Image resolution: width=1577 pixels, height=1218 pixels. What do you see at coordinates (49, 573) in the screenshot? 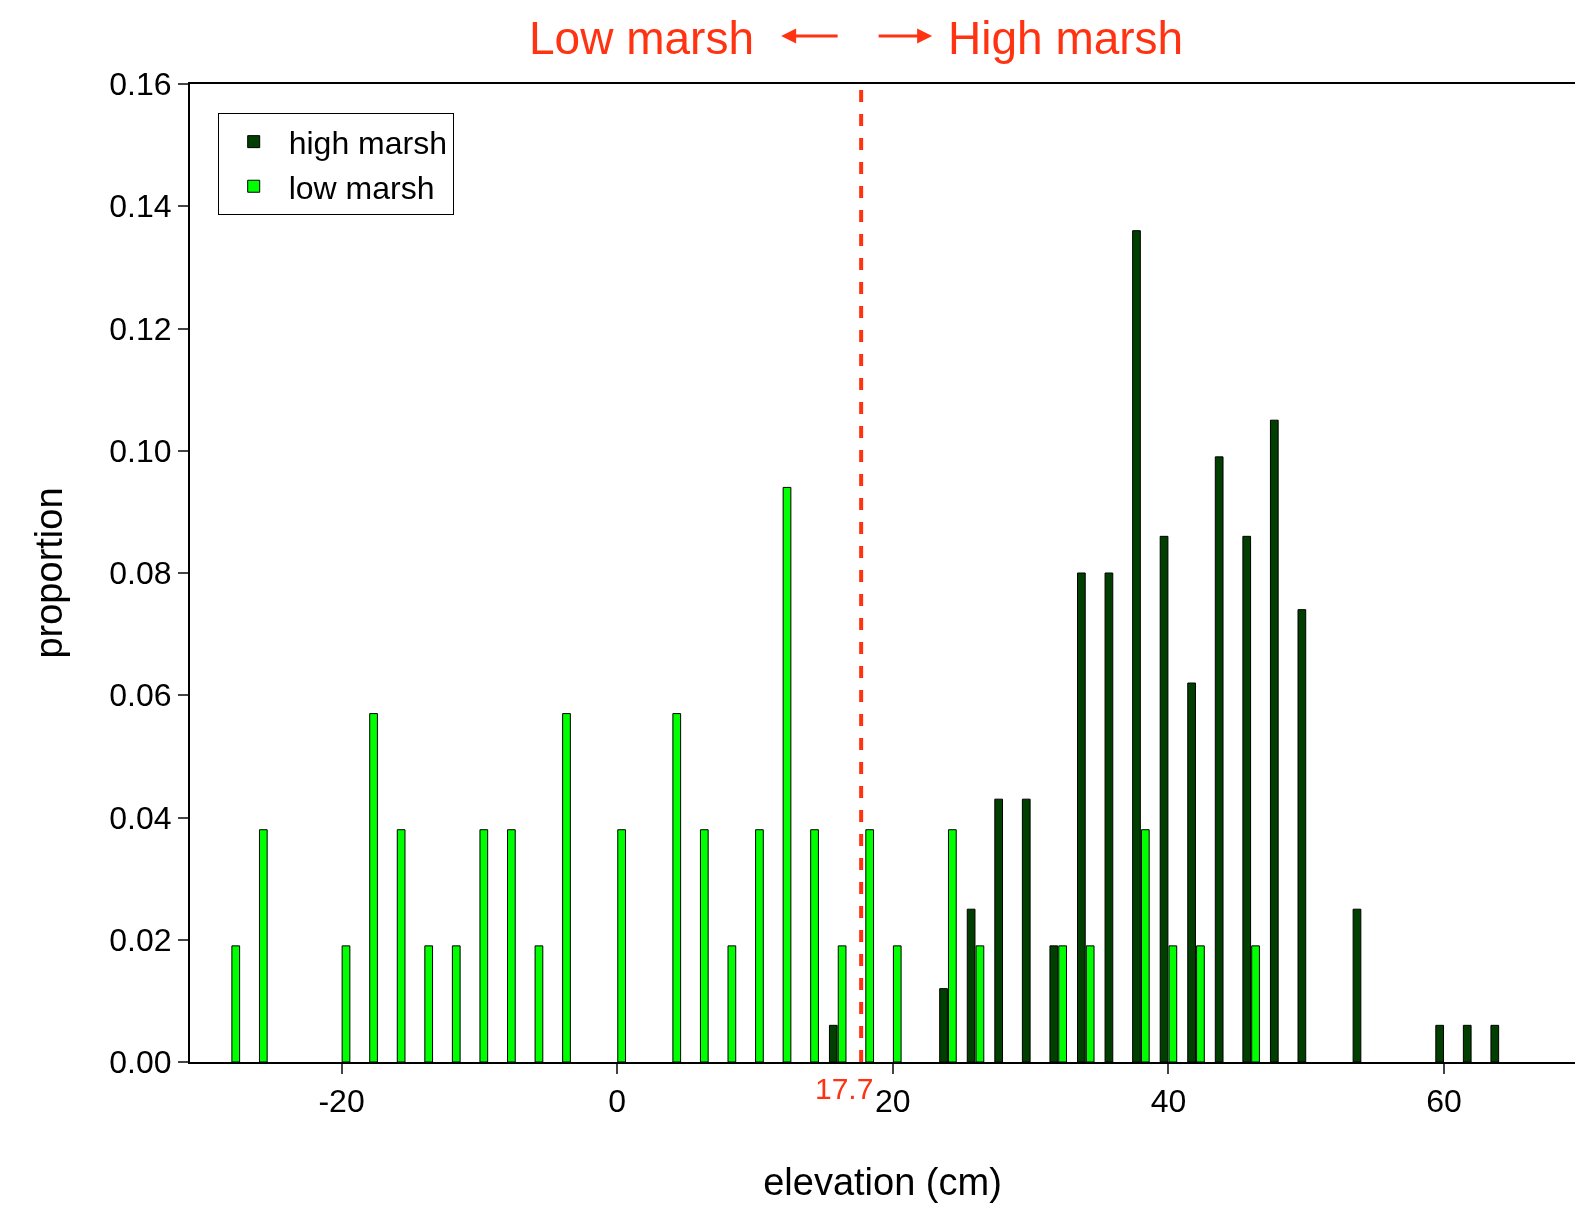
I see `y-axis-title: proportion` at bounding box center [49, 573].